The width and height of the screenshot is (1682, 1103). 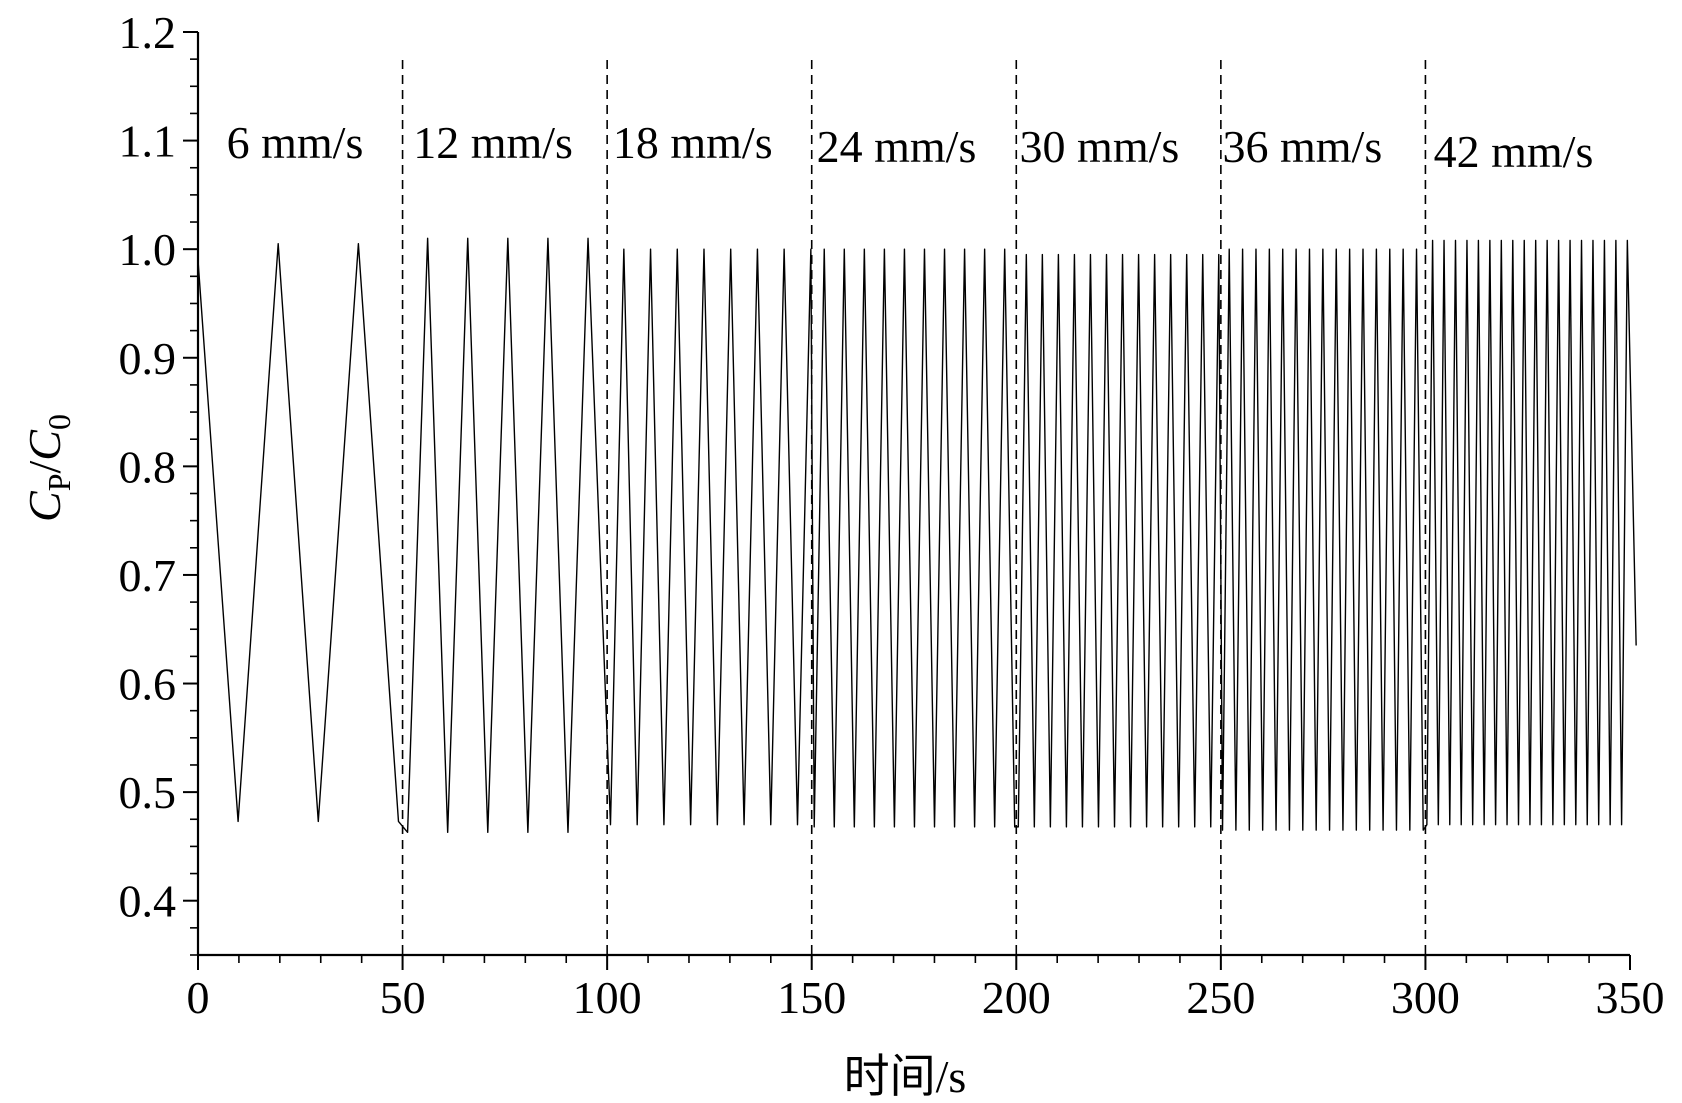 I want to click on x-axis-title: 时间/s, so click(x=905, y=1076).